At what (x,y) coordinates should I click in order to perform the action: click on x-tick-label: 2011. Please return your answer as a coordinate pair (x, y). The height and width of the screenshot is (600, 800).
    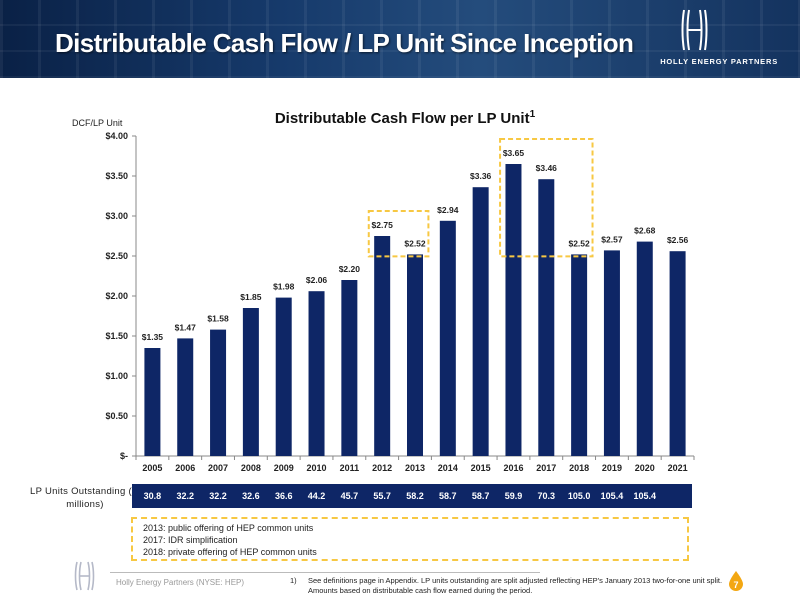
    Looking at the image, I should click on (350, 468).